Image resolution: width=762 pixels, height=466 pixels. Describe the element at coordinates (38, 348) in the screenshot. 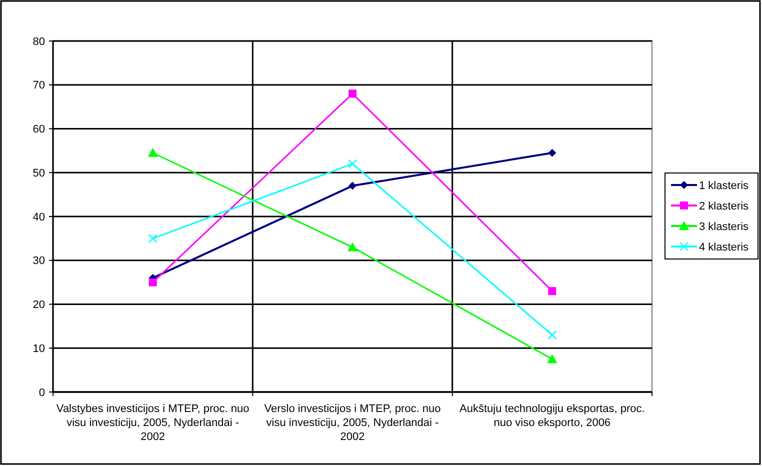

I see `y-tick-label: 10` at that location.